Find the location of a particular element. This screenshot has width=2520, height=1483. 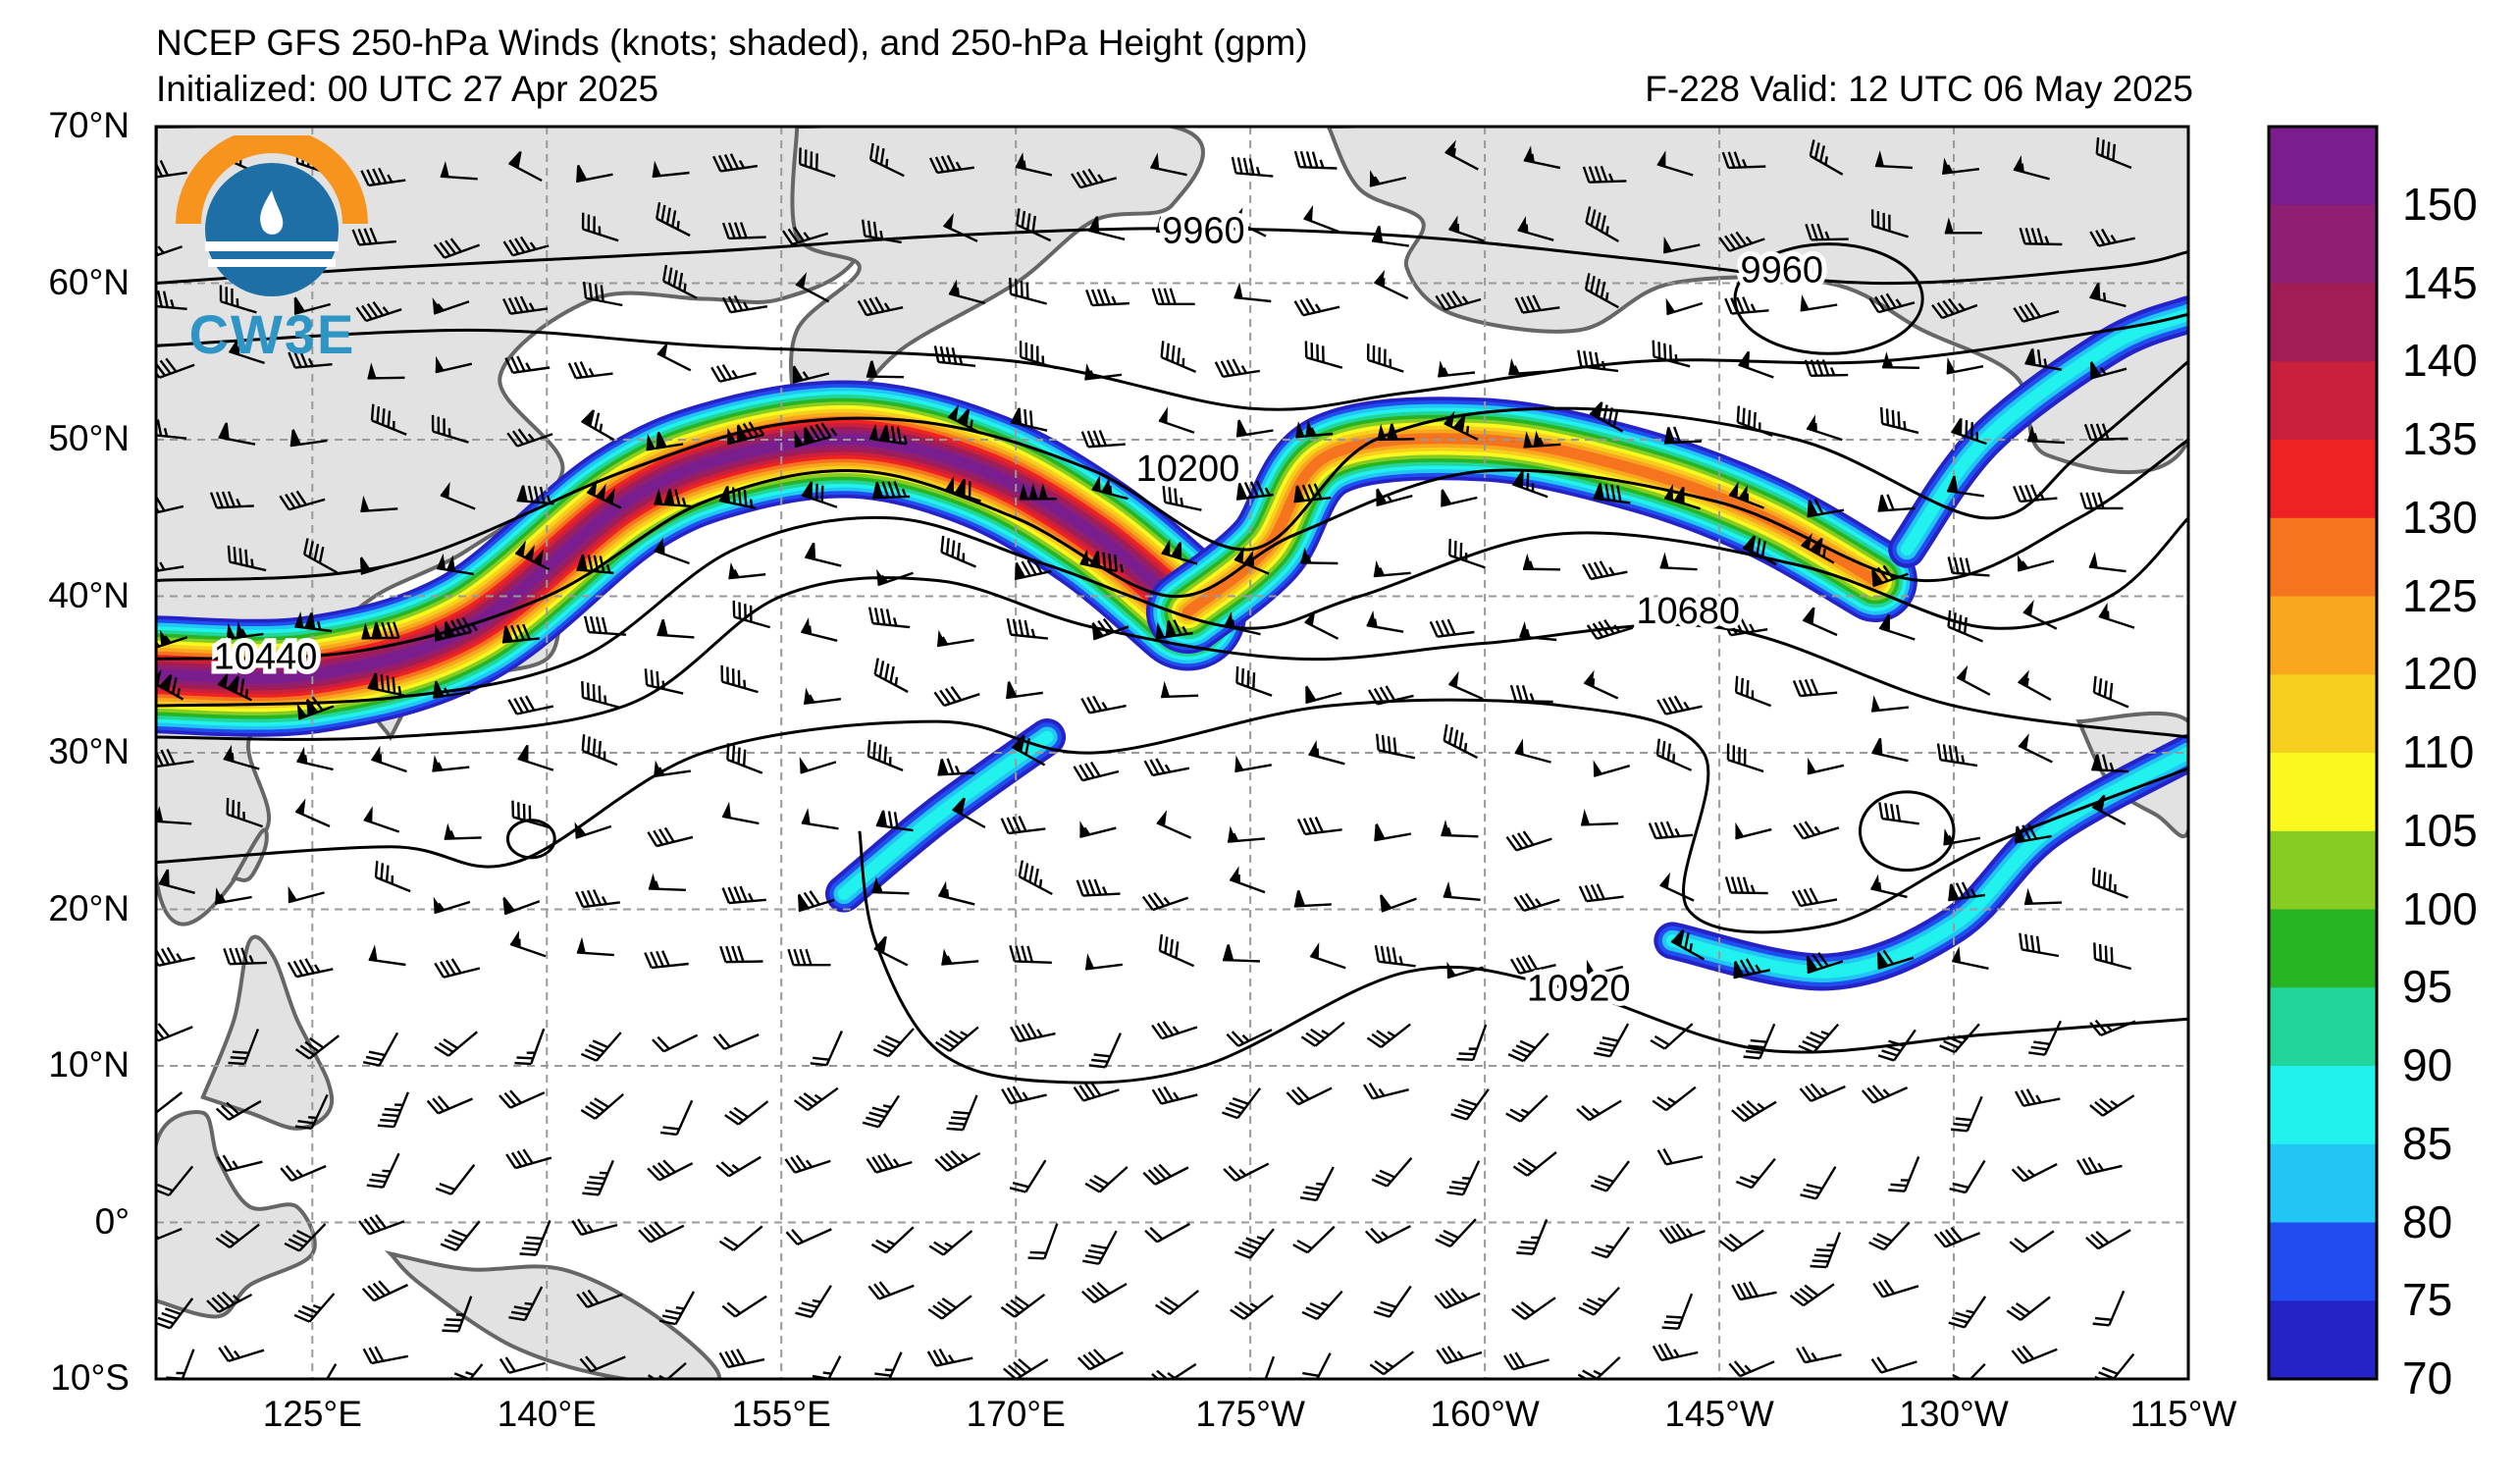

contour-label: 10440 is located at coordinates (266, 657).